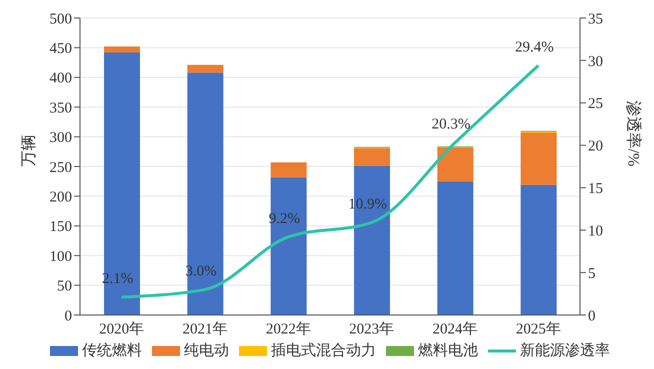 This screenshot has height=369, width=654. What do you see at coordinates (61, 19) in the screenshot?
I see `y-tick-label: 500` at bounding box center [61, 19].